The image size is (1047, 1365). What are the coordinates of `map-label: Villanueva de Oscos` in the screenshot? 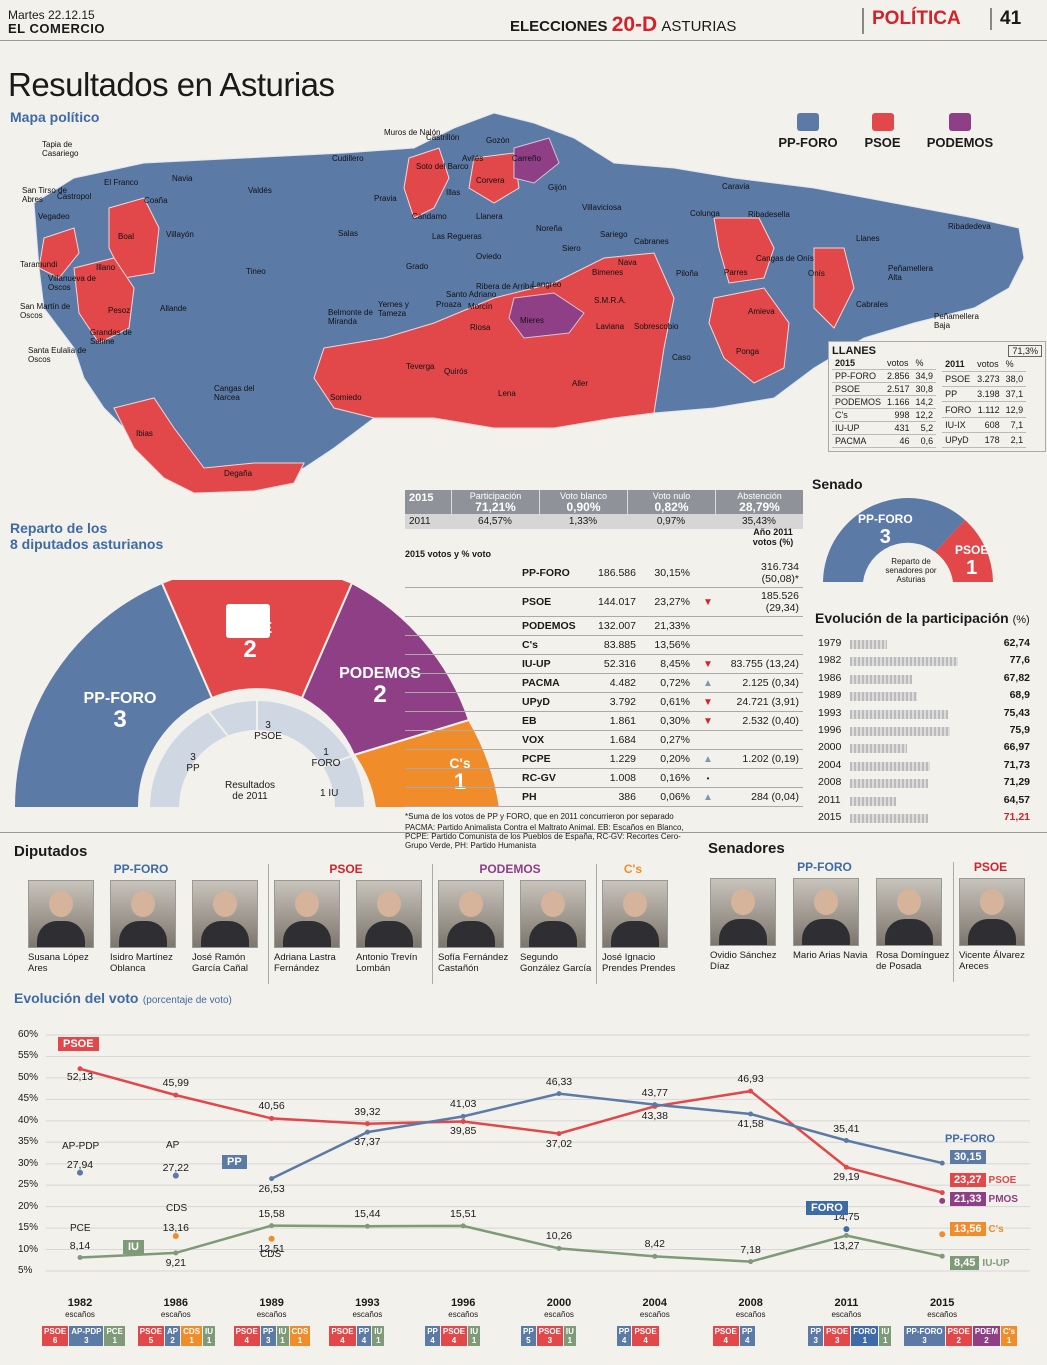 It's located at (72, 283).